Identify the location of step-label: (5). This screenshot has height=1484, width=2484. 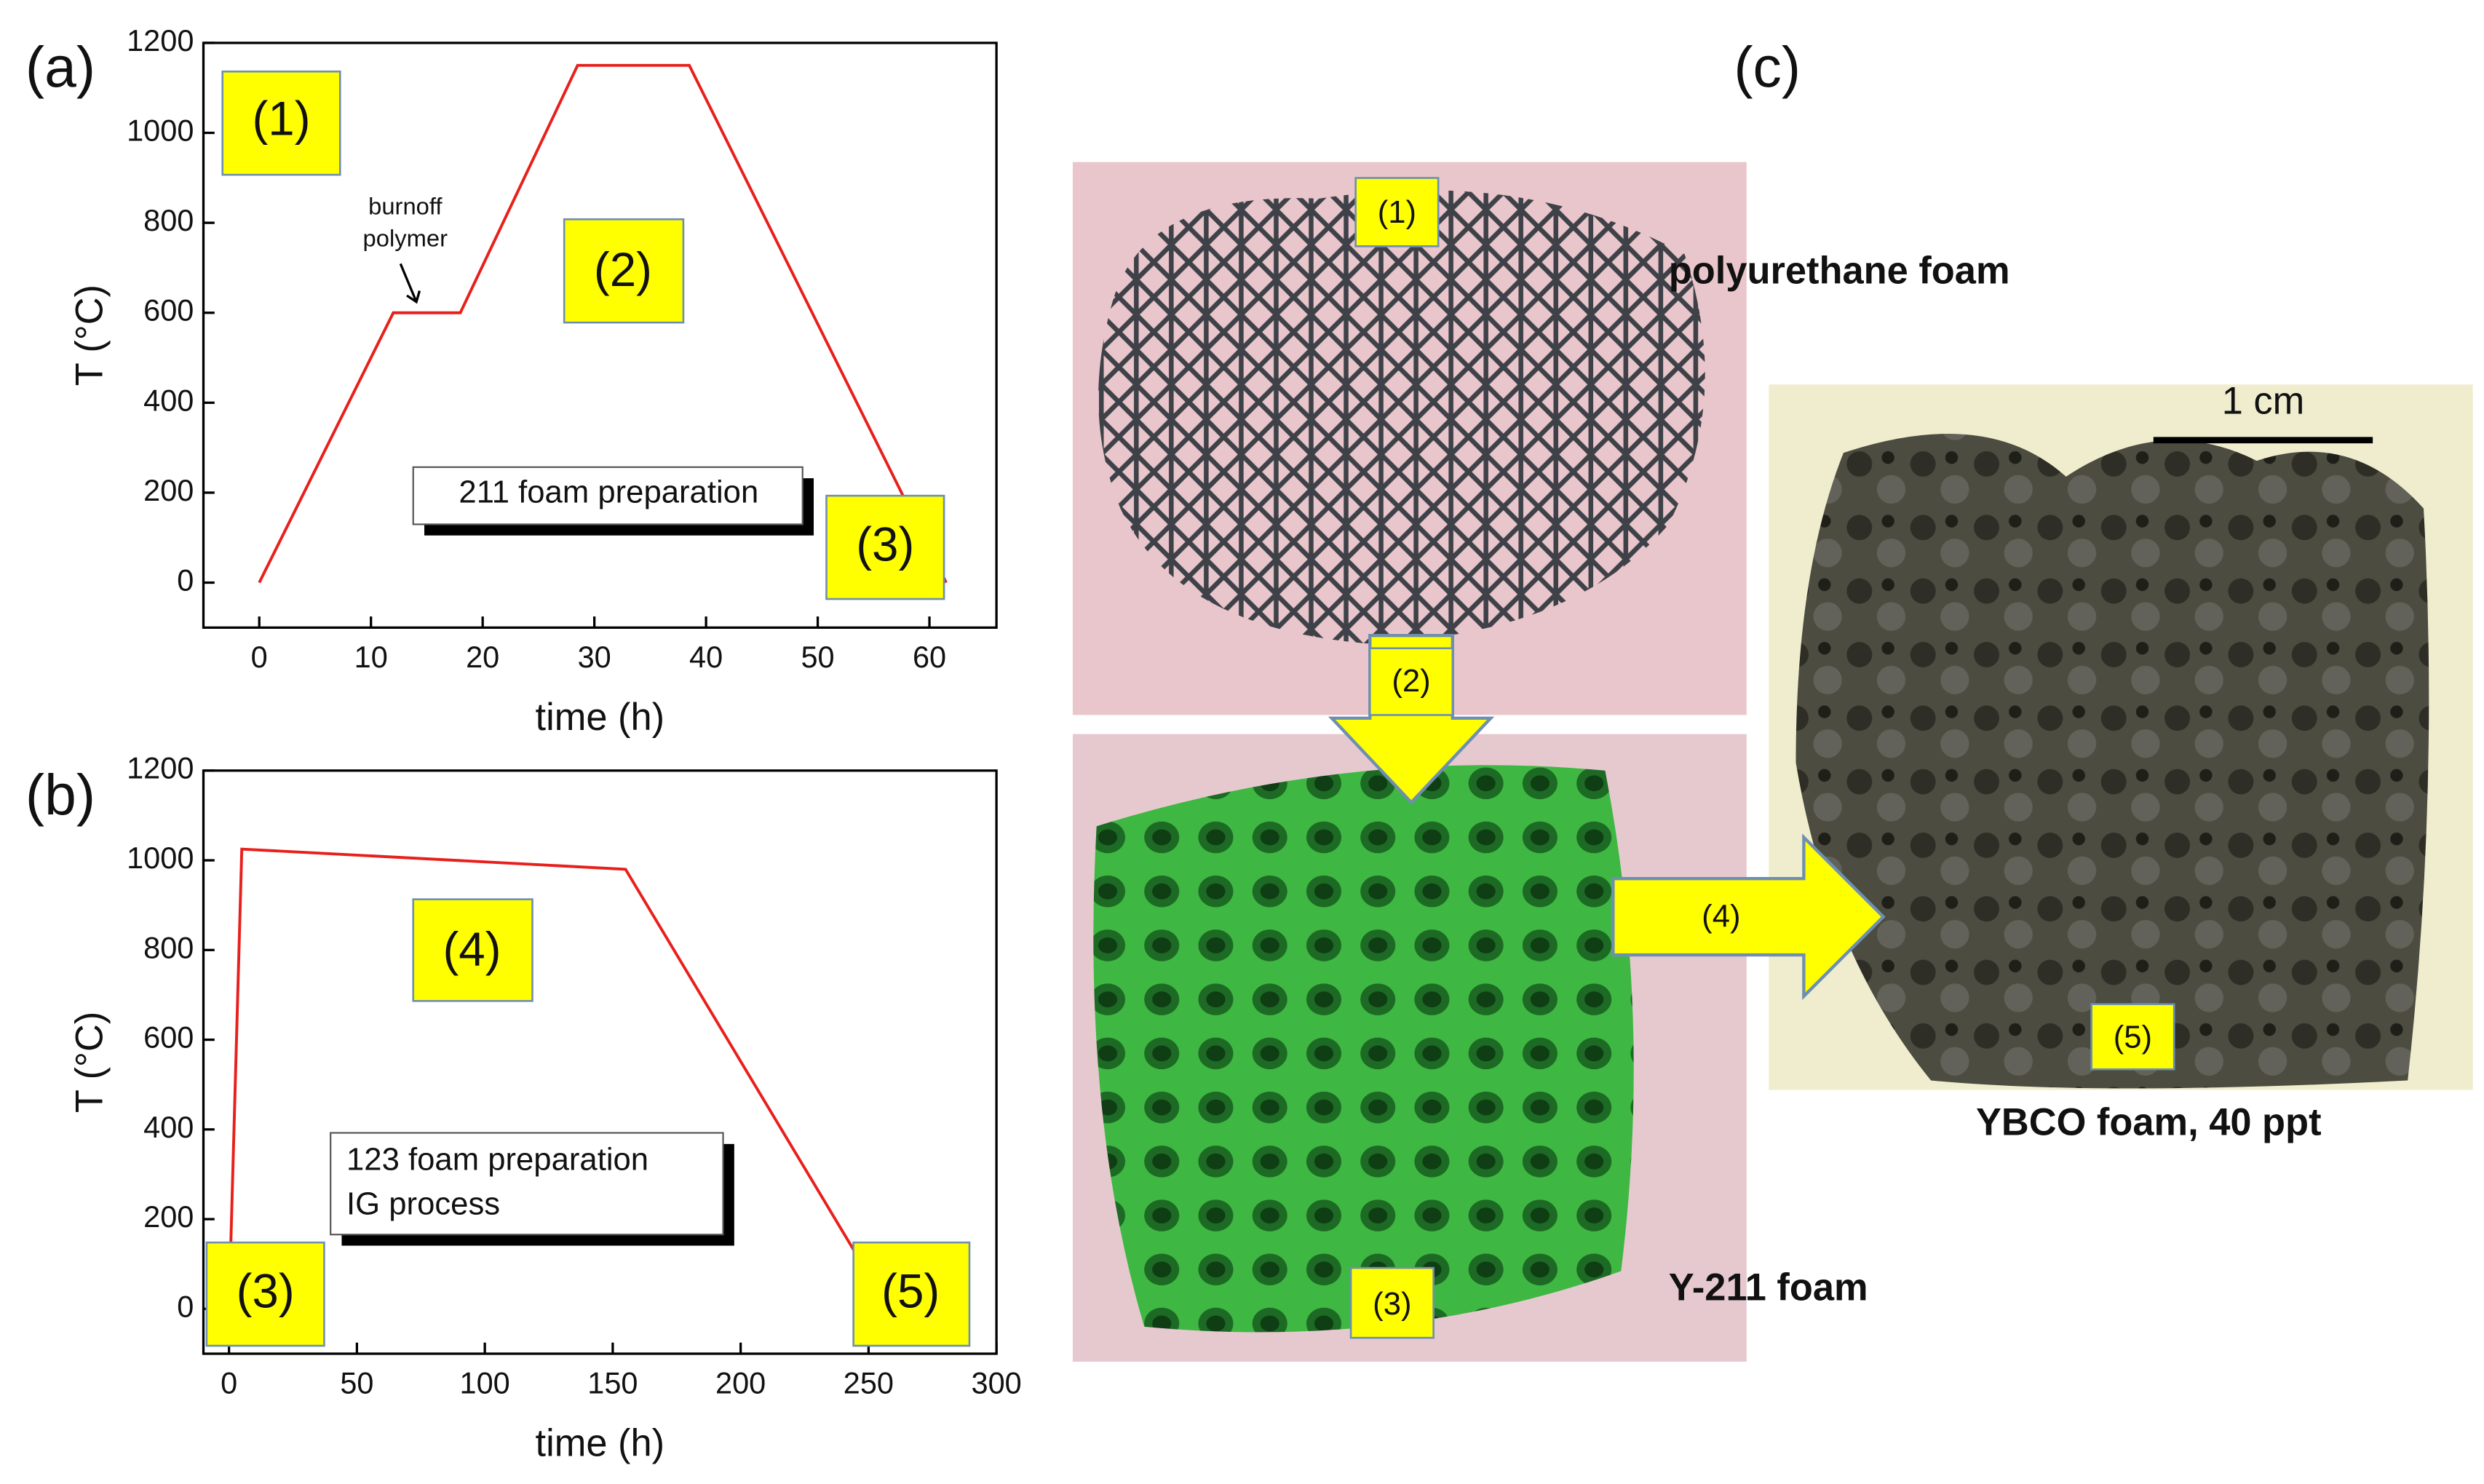
(2133, 1037).